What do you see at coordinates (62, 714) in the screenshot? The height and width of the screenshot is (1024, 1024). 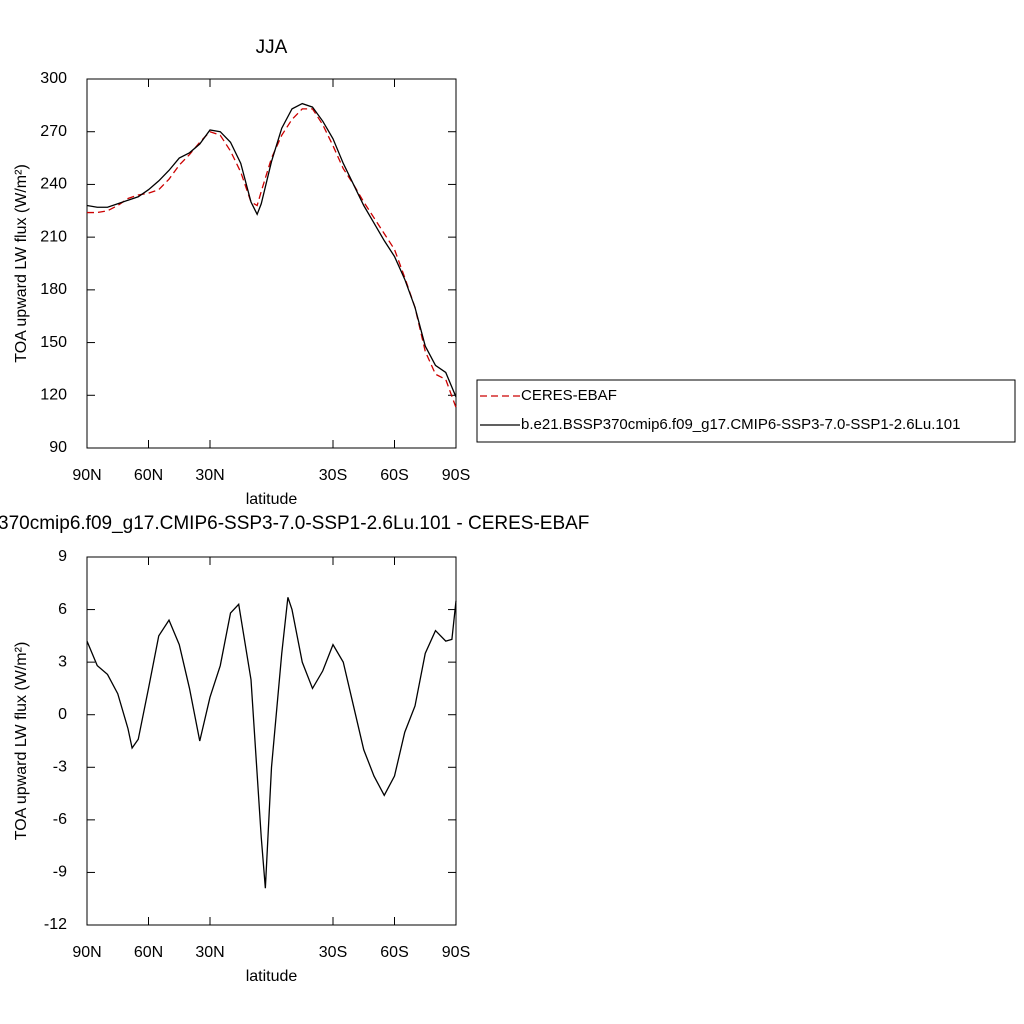 I see `y-tick-label: 0` at bounding box center [62, 714].